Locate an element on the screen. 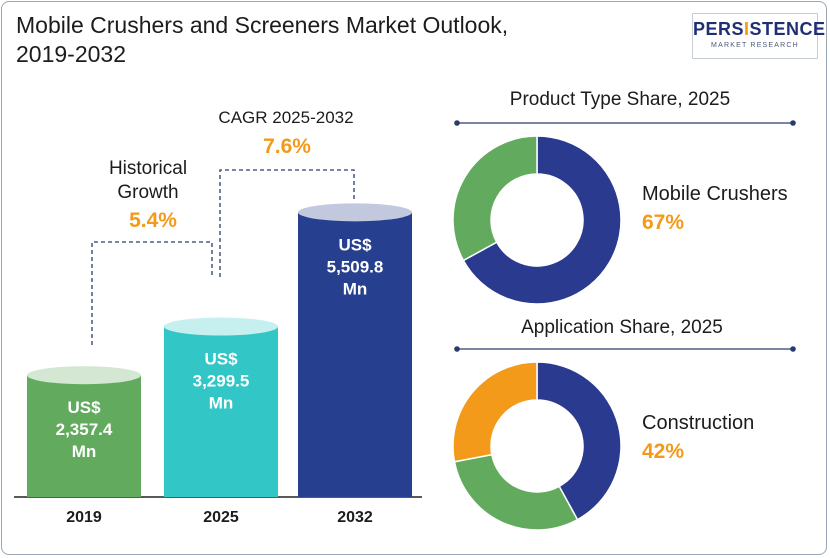 The height and width of the screenshot is (558, 830). historical-growth-value: 5.4% is located at coordinates (153, 220).